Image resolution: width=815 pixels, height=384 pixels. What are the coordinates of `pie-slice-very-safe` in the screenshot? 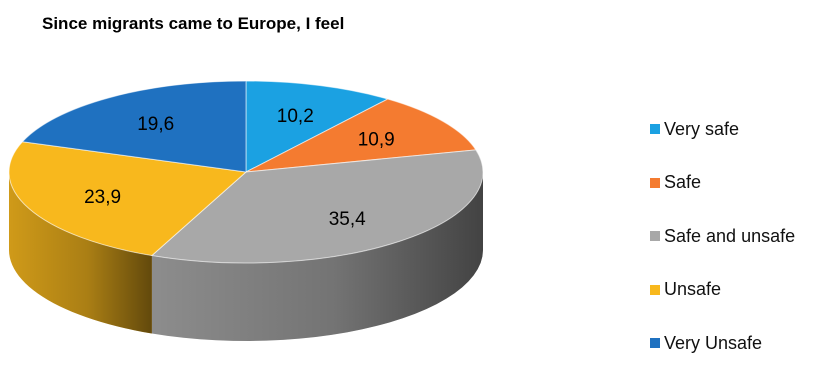 It's located at (317, 126).